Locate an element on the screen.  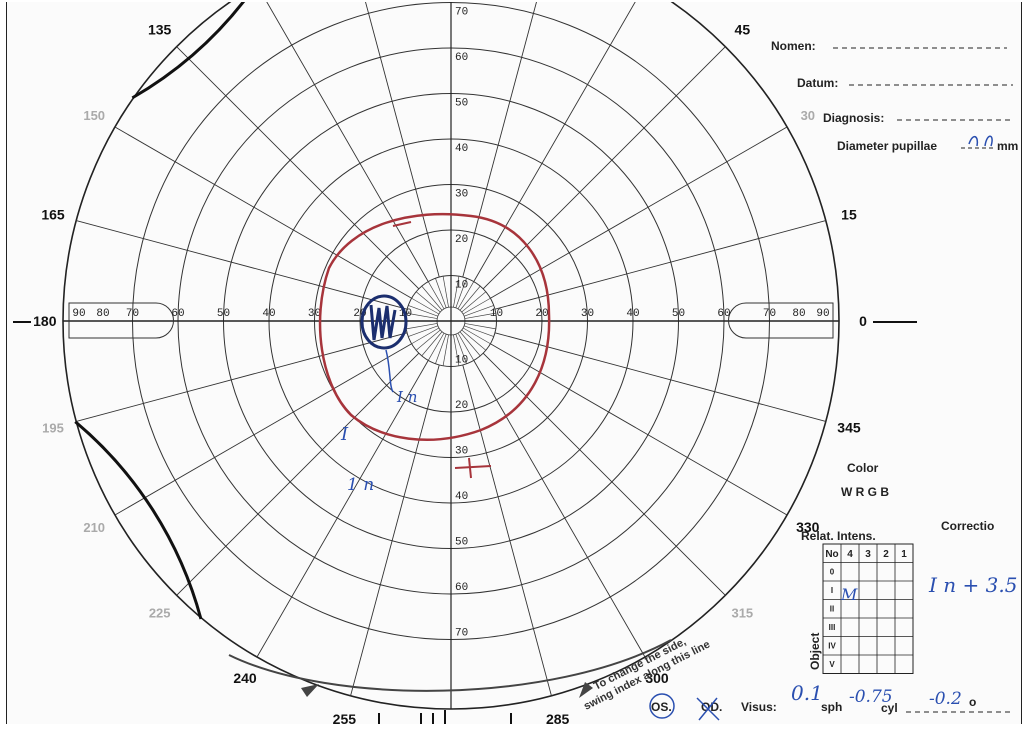
handwritten-correction: I n + 3.5 D is located at coordinates (974, 585).